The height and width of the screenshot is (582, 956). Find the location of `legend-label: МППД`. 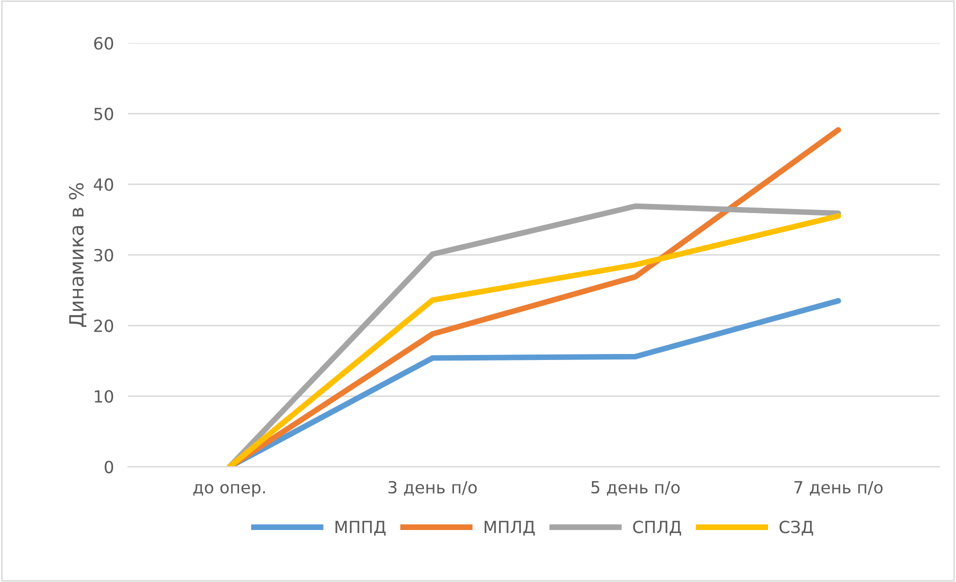

legend-label: МППД is located at coordinates (361, 528).